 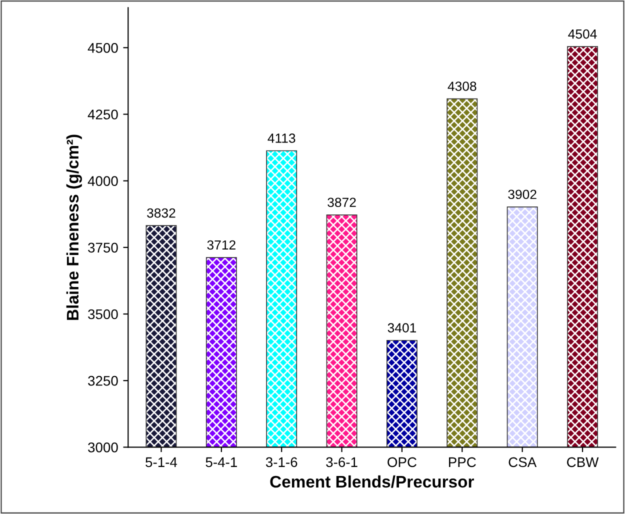 I want to click on x-tick-label: 3-6-1, so click(x=342, y=462).